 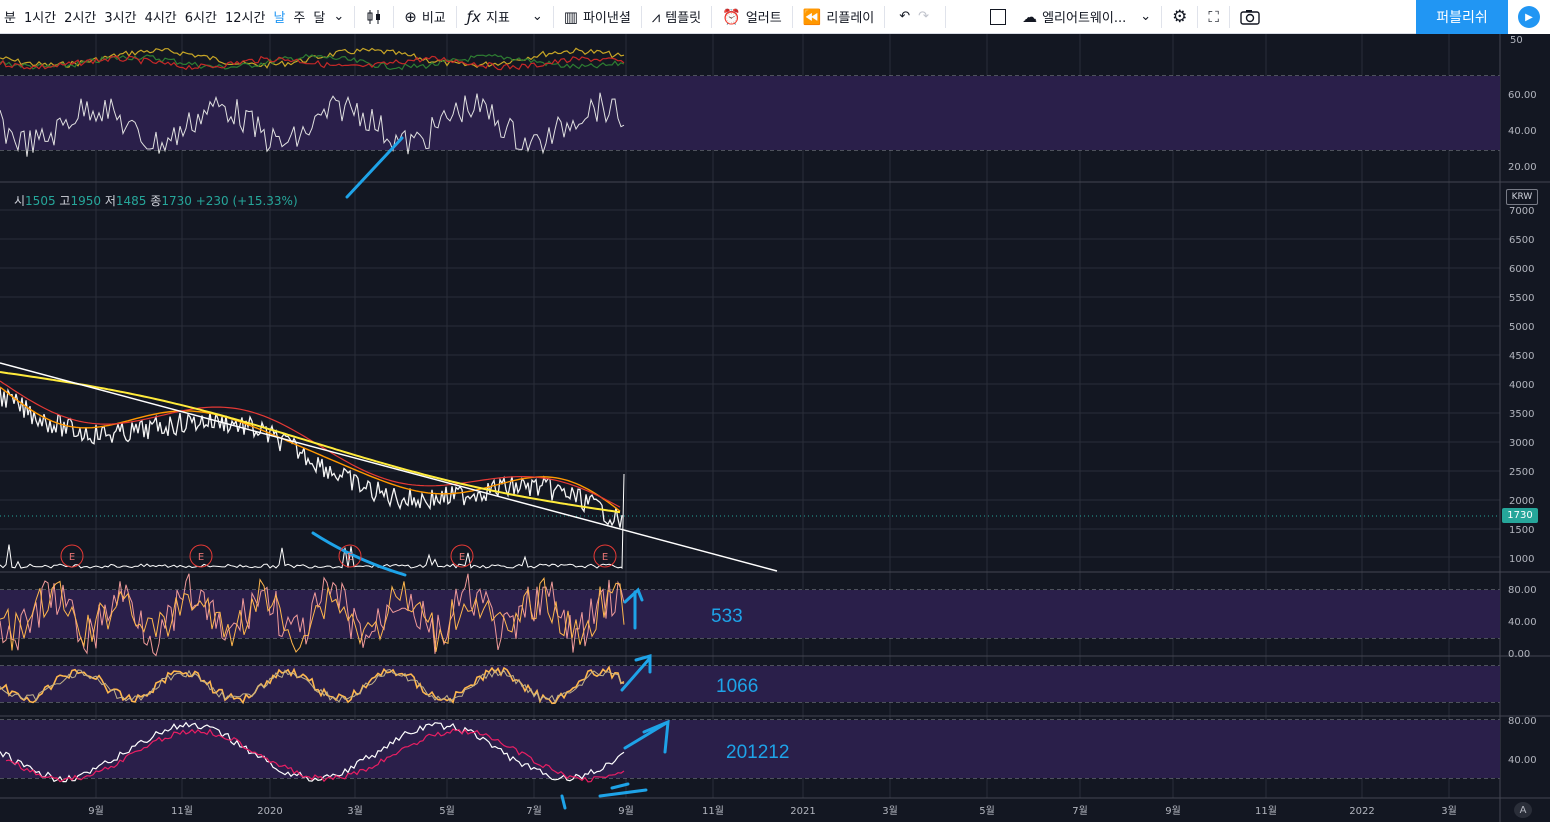 I want to click on publish-button: 퍼블리쉬, so click(x=1462, y=17).